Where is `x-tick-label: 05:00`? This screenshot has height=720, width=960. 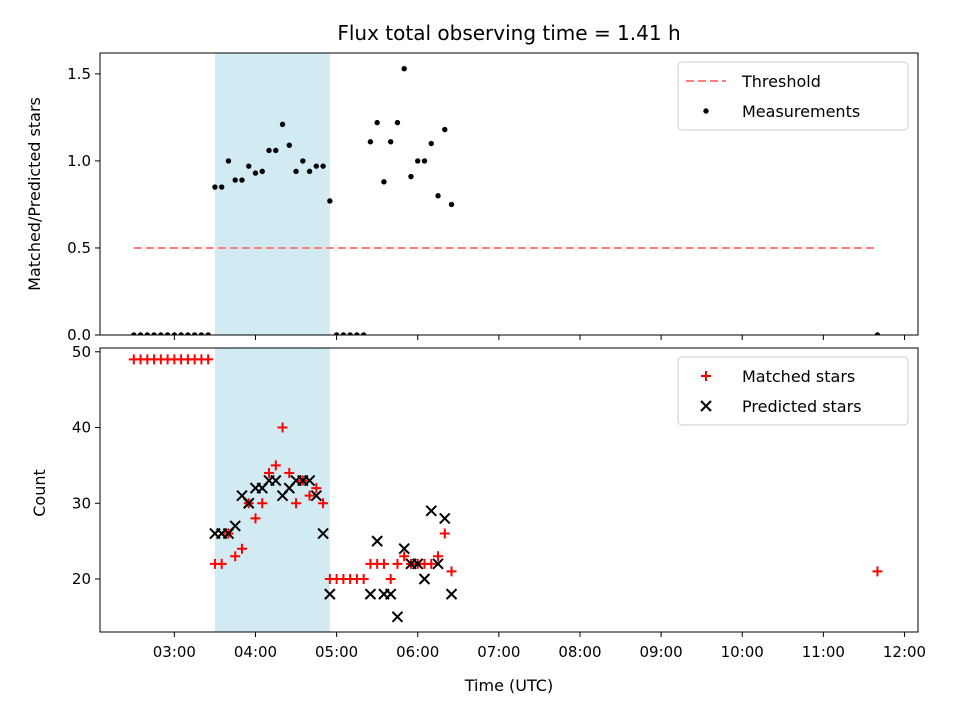
x-tick-label: 05:00 is located at coordinates (336, 652).